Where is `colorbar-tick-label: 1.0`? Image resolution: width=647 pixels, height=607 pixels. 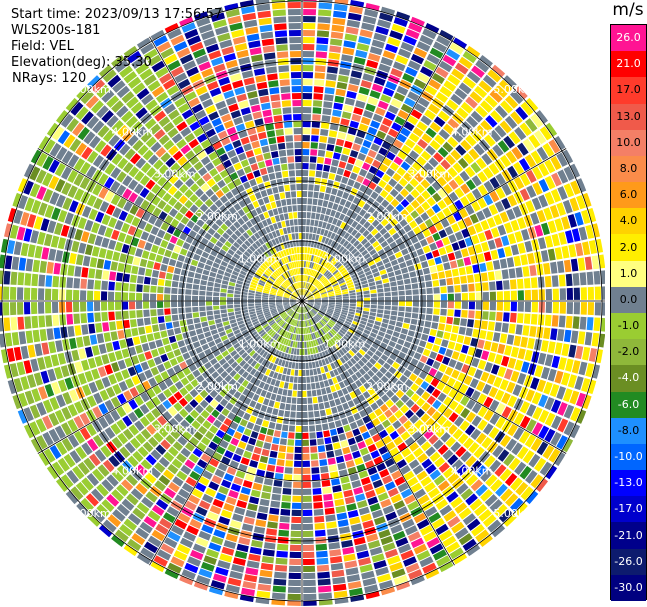
colorbar-tick-label: 1.0 is located at coordinates (628, 273).